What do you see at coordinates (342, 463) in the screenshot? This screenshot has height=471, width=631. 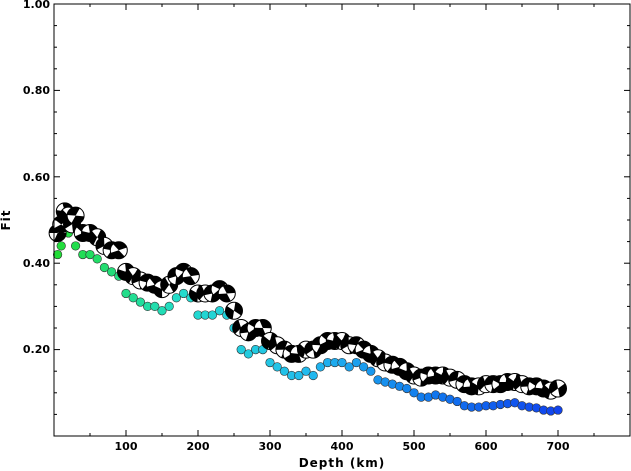 I see `x-axis-title: Depth (km)` at bounding box center [342, 463].